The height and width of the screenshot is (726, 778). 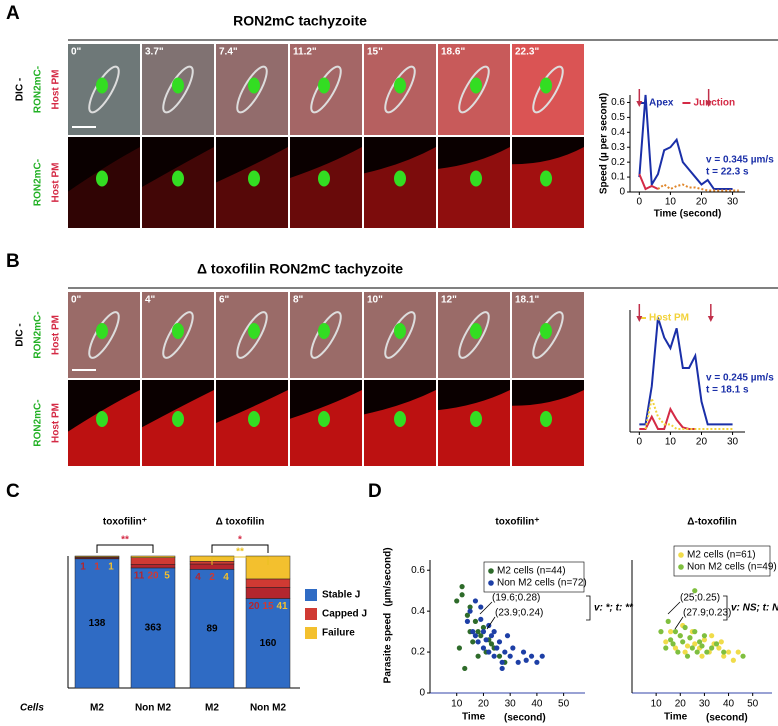 What do you see at coordinates (669, 318) in the screenshot?
I see `legend-label: Host PM` at bounding box center [669, 318].